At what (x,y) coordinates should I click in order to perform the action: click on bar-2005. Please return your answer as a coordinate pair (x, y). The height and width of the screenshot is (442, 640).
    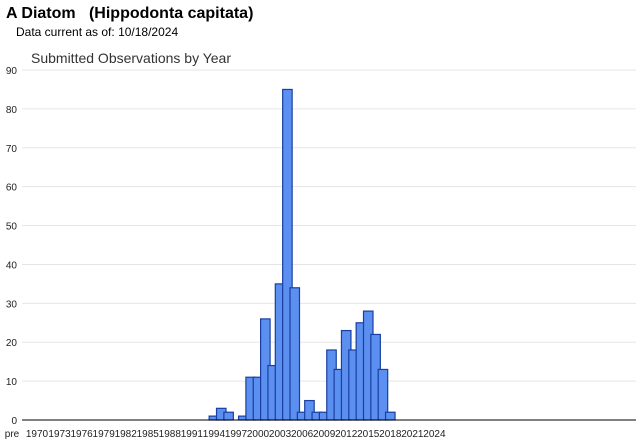
    Looking at the image, I should click on (295, 354).